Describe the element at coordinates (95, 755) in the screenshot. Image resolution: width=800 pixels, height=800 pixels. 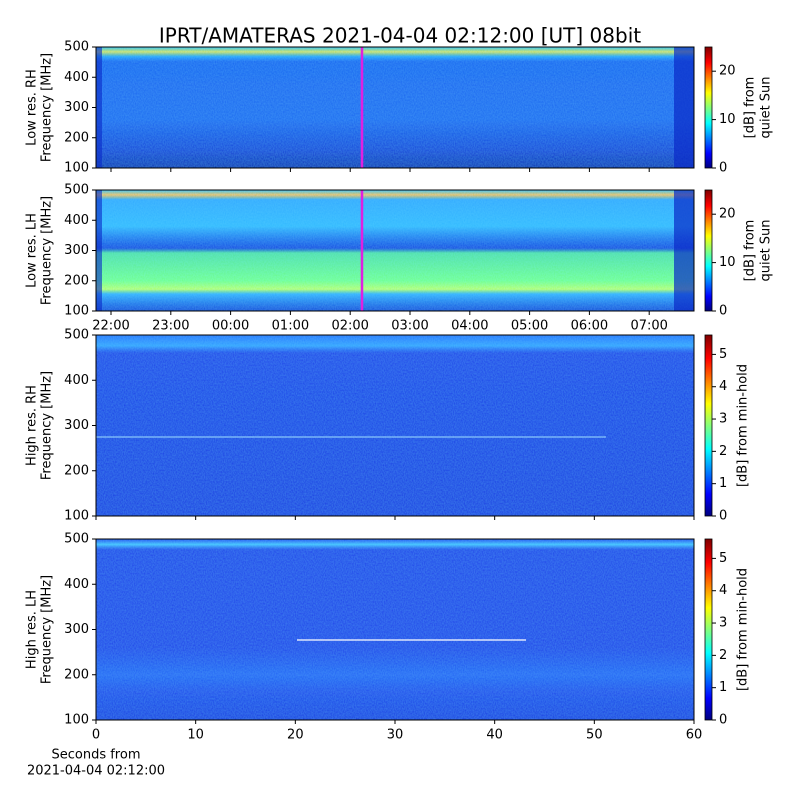
I see `x-axis-label: Seconds from` at that location.